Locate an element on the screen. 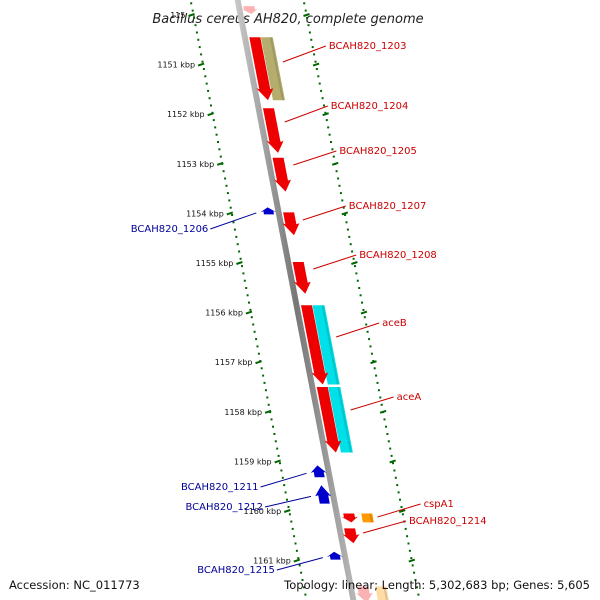 The width and height of the screenshot is (600, 600). acea-label: aceA is located at coordinates (409, 397).